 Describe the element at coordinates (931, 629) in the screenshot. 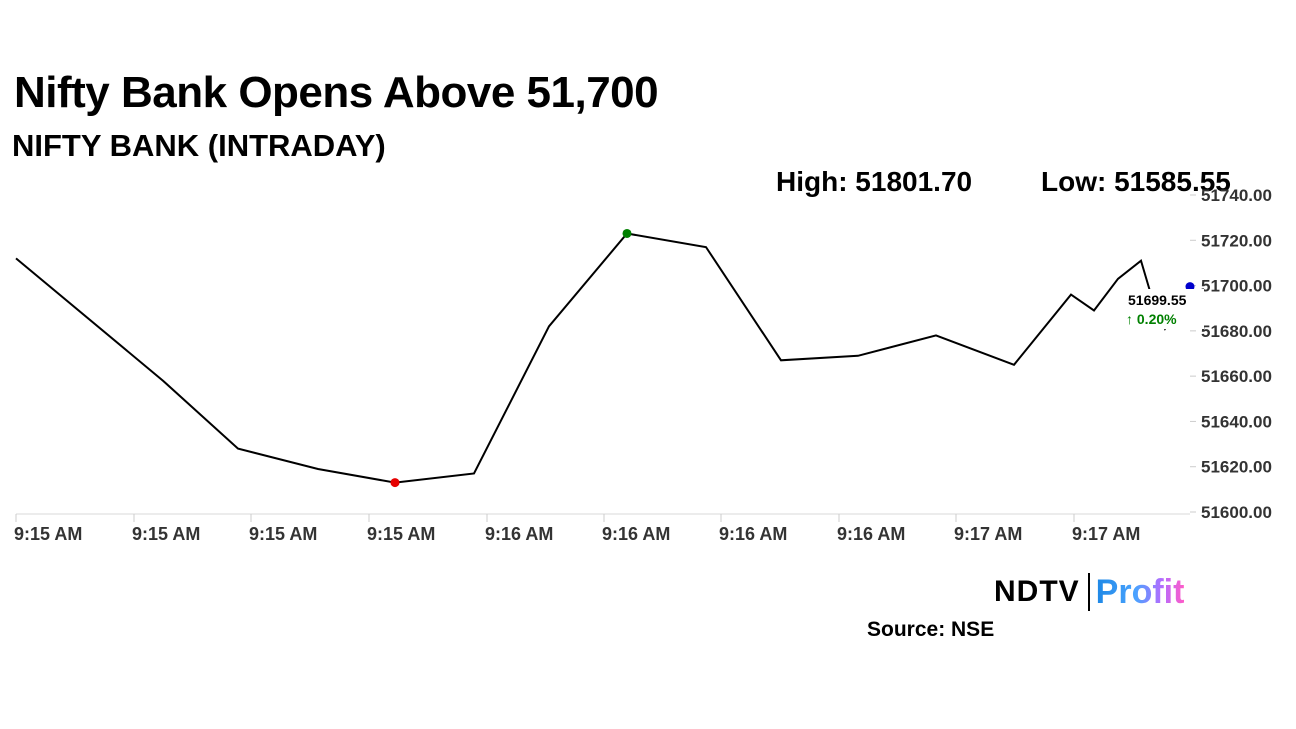

I see `source-credit: Source: NSE` at that location.